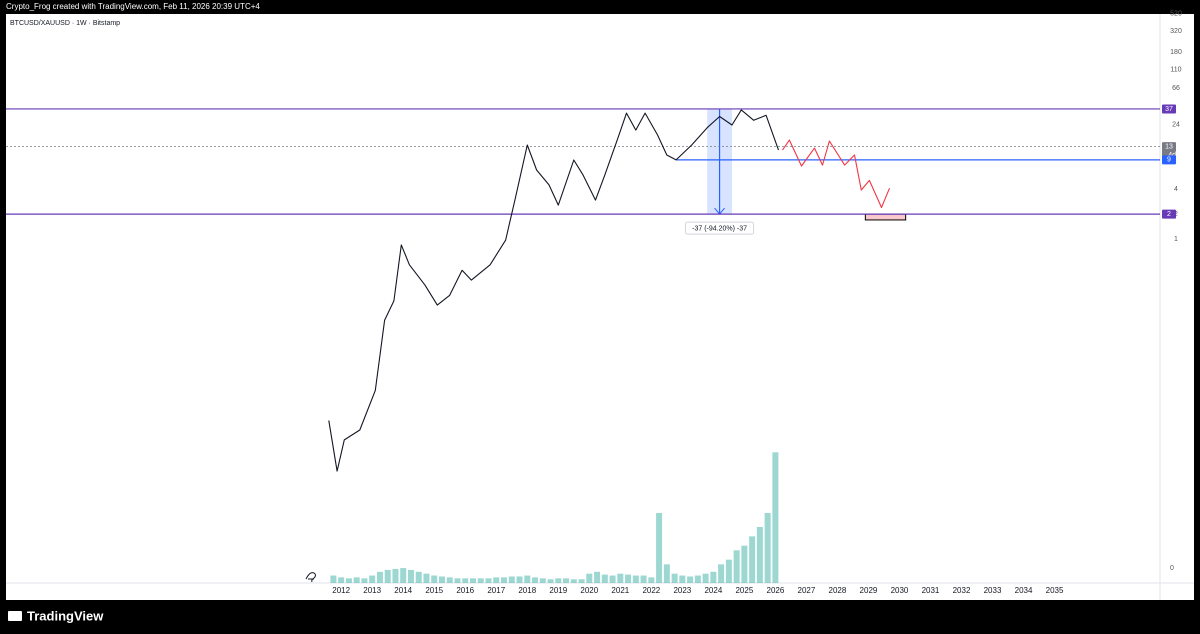  What do you see at coordinates (434, 590) in the screenshot?
I see `x-tick-label: 2015` at bounding box center [434, 590].